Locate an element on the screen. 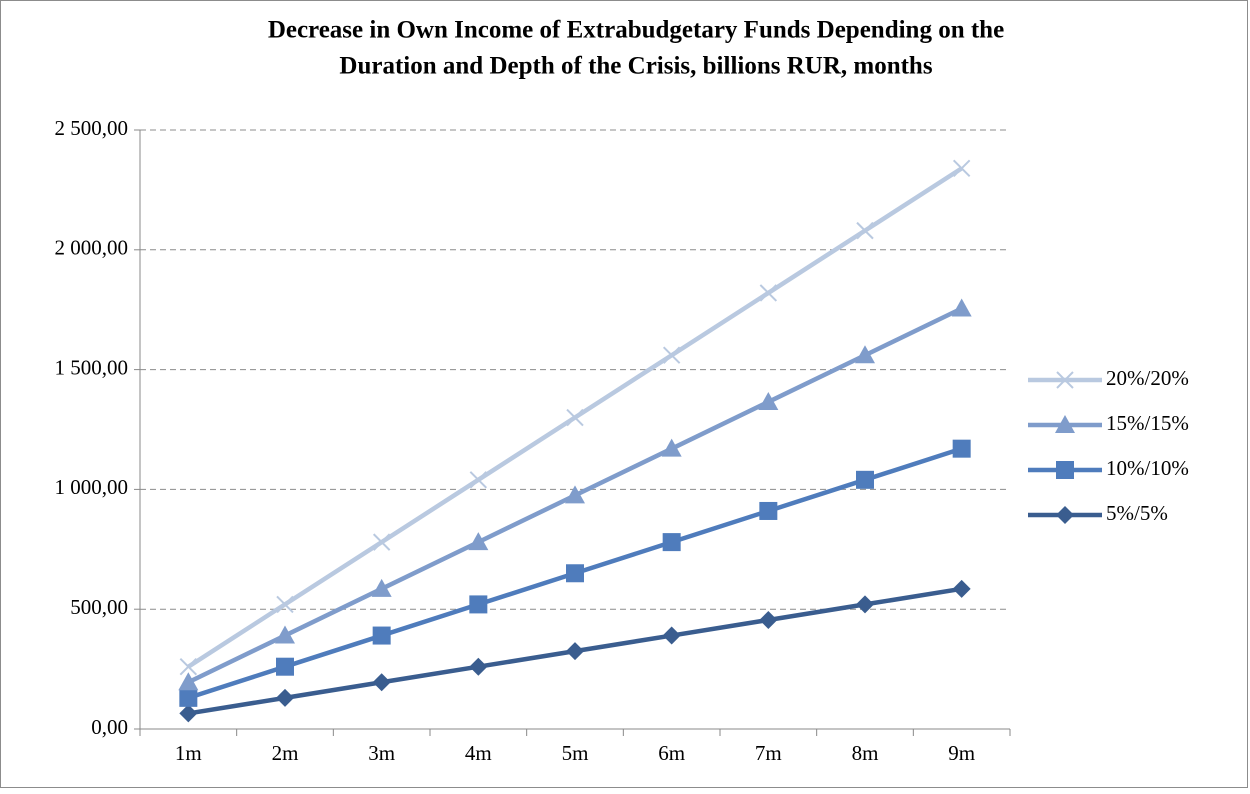 The height and width of the screenshot is (794, 1250). x-tick-label: 7m is located at coordinates (768, 753).